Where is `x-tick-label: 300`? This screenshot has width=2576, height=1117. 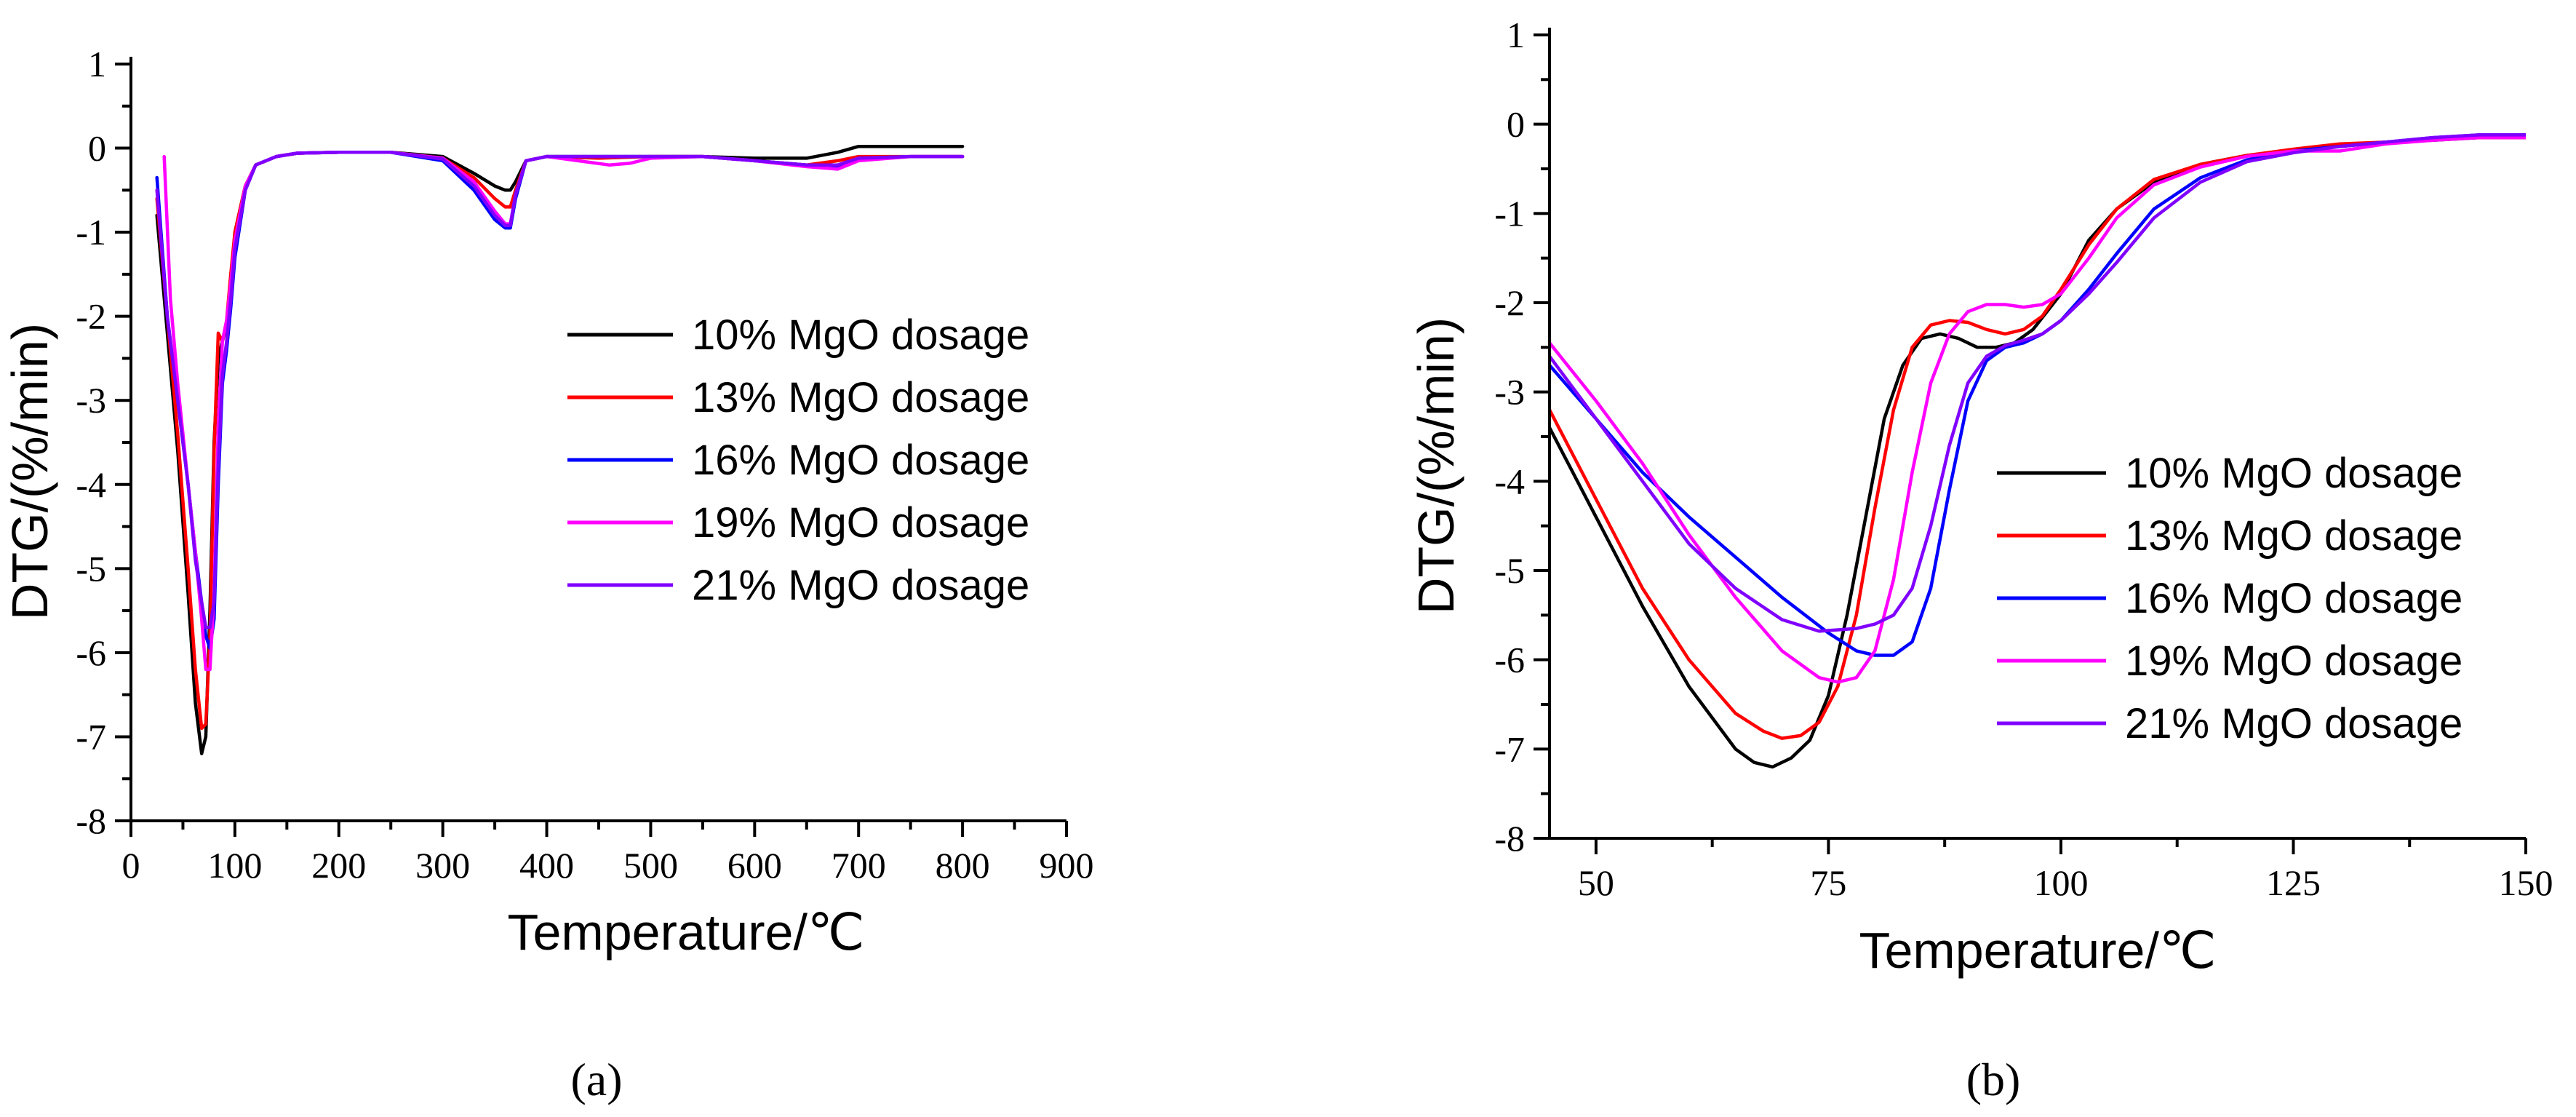 x-tick-label: 300 is located at coordinates (442, 865).